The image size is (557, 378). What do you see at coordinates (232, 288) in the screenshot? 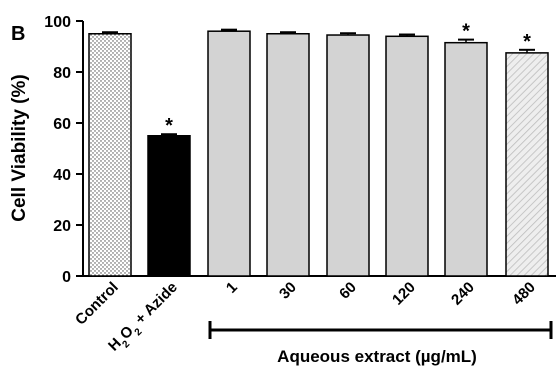
I see `x-tick-label: 1` at bounding box center [232, 288].